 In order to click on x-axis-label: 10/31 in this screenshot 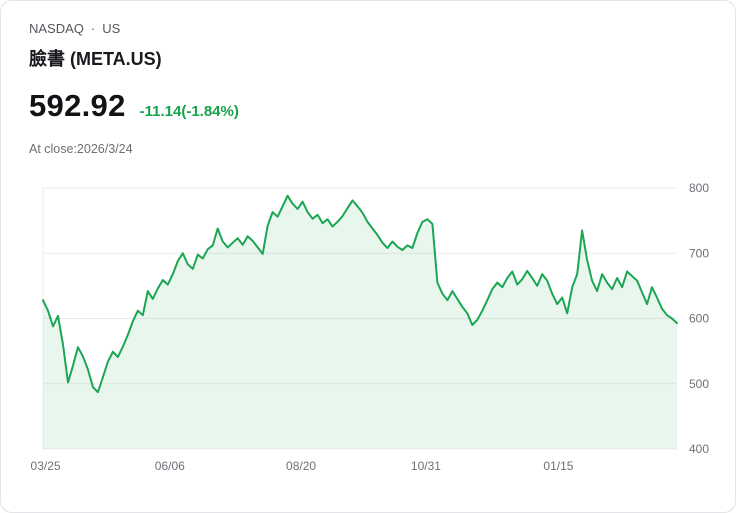, I will do `click(426, 466)`.